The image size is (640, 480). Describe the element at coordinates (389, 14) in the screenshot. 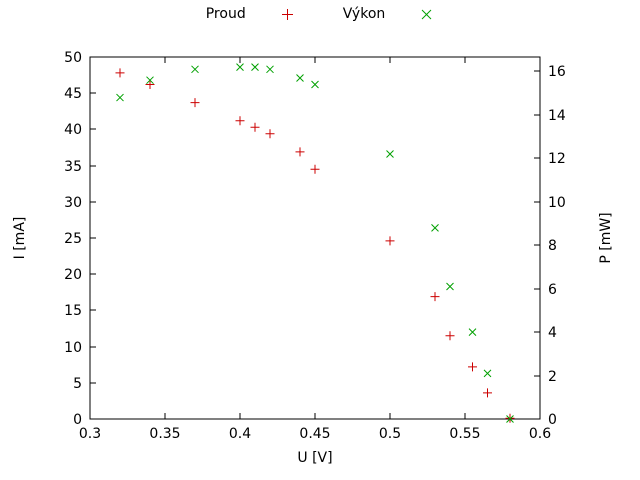

I see `legend-entry-vykon: Výkon` at that location.